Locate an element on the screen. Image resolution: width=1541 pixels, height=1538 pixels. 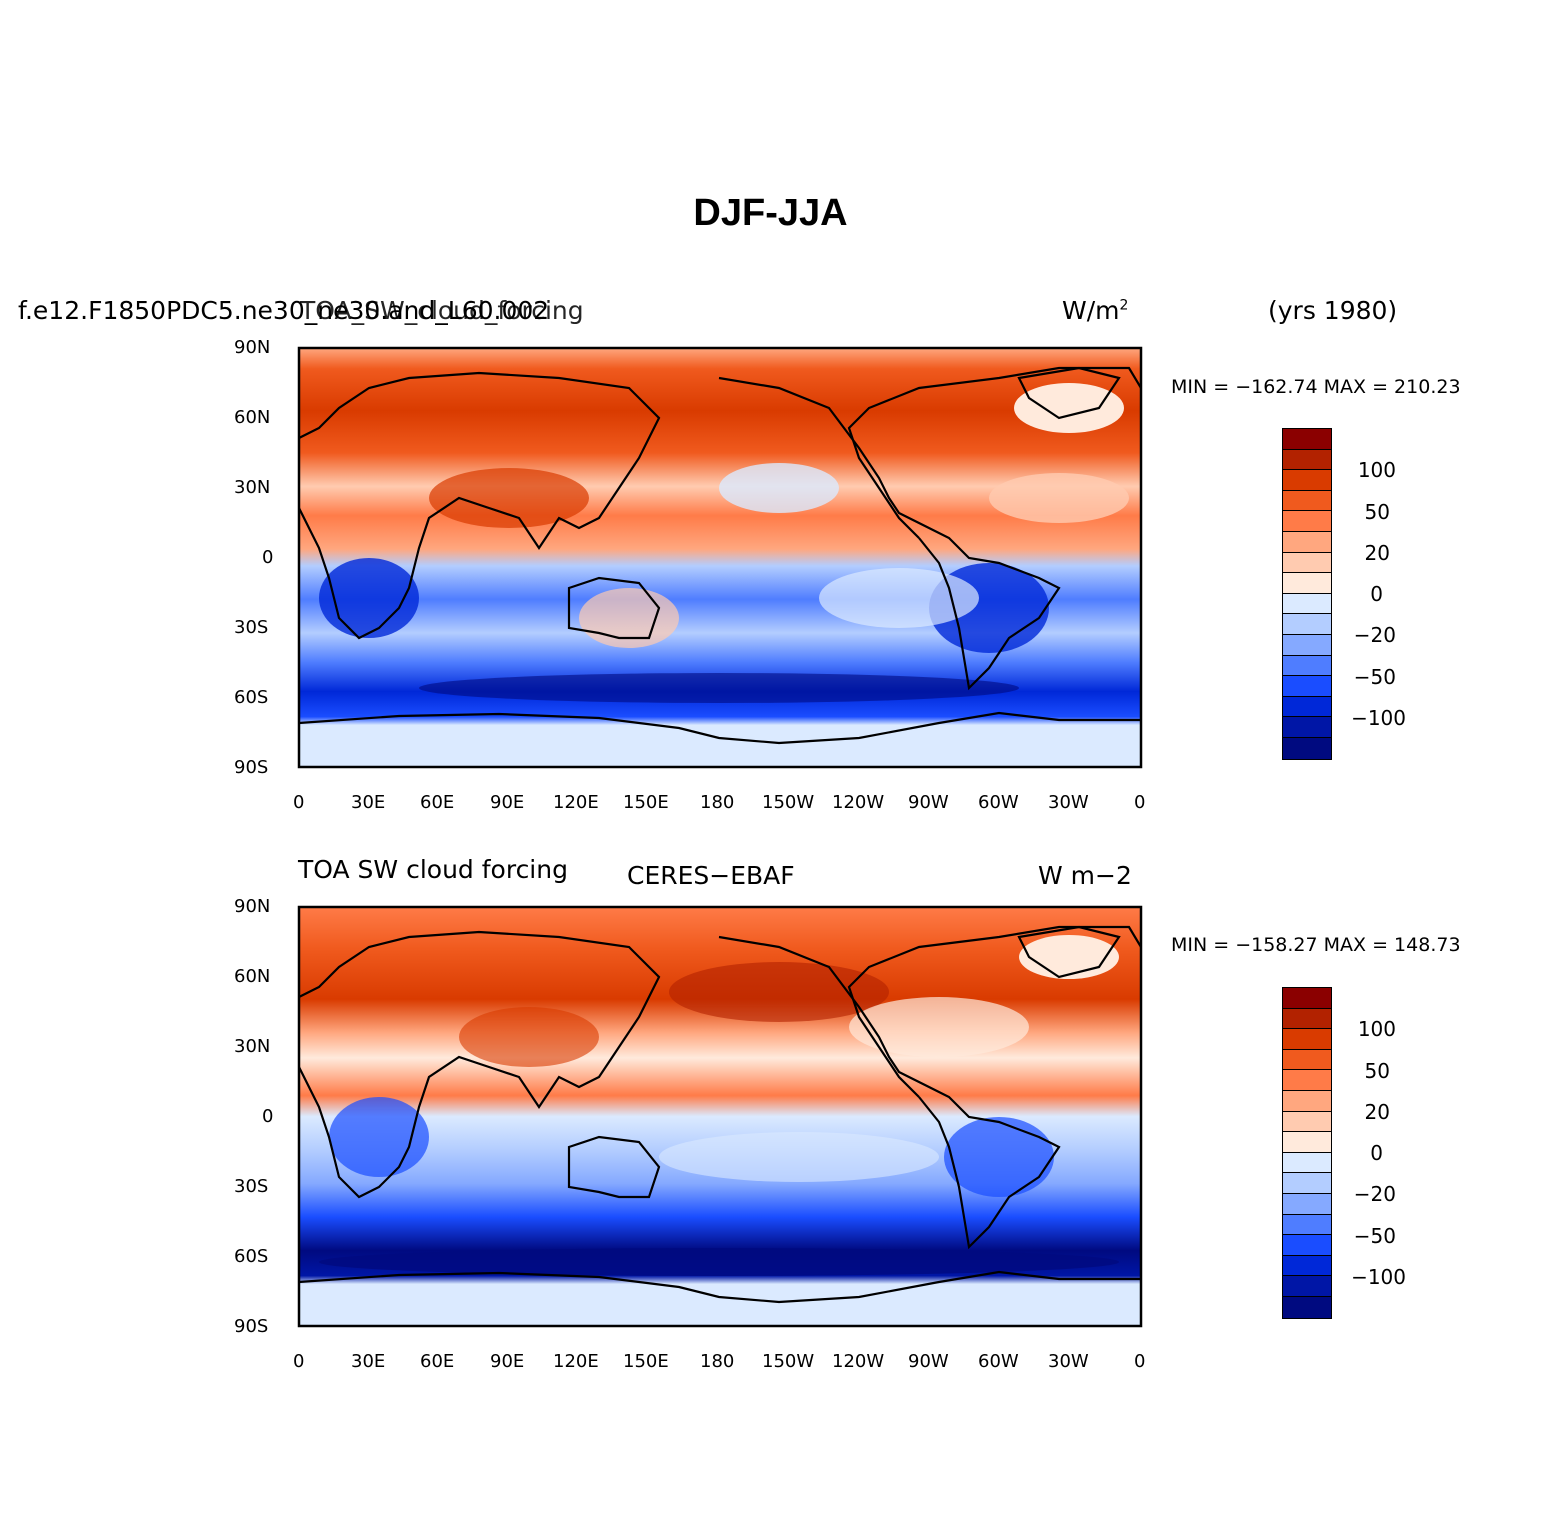
colorbar-label: −50 is located at coordinates (1374, 1236).